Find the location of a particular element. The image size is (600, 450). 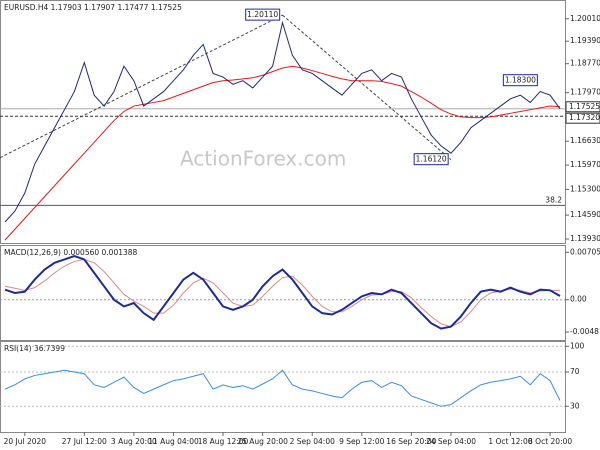

y-tick-label: 0.00 is located at coordinates (578, 299).